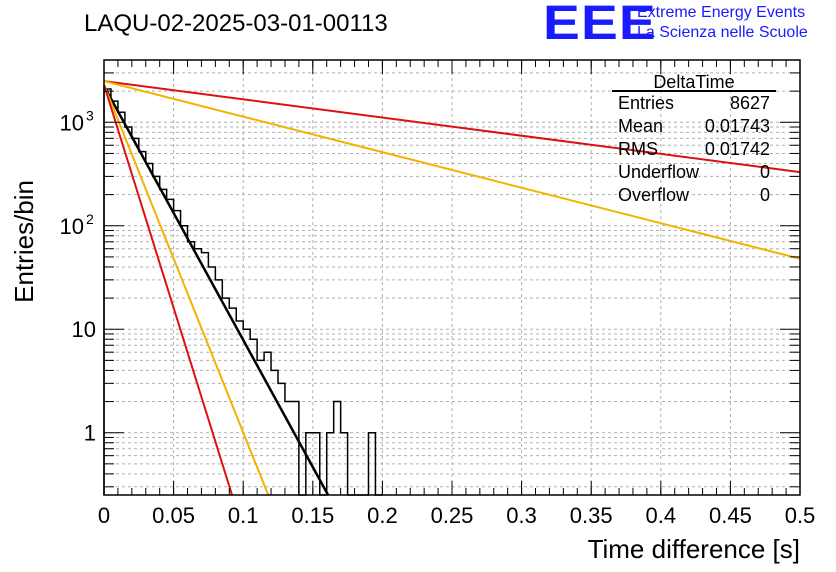 Image resolution: width=836 pixels, height=572 pixels. Describe the element at coordinates (104, 515) in the screenshot. I see `x-tick-label: 0` at that location.